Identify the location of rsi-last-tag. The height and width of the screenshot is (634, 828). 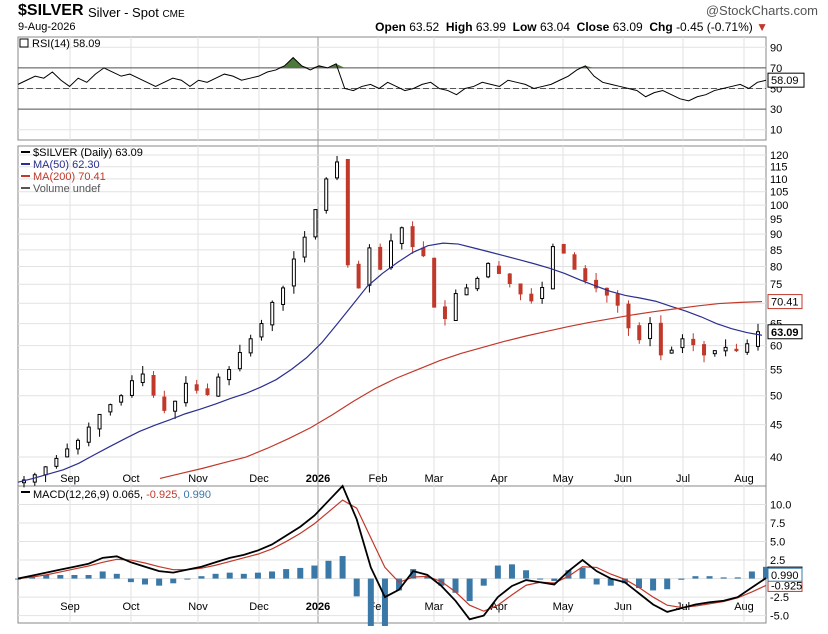
(786, 80).